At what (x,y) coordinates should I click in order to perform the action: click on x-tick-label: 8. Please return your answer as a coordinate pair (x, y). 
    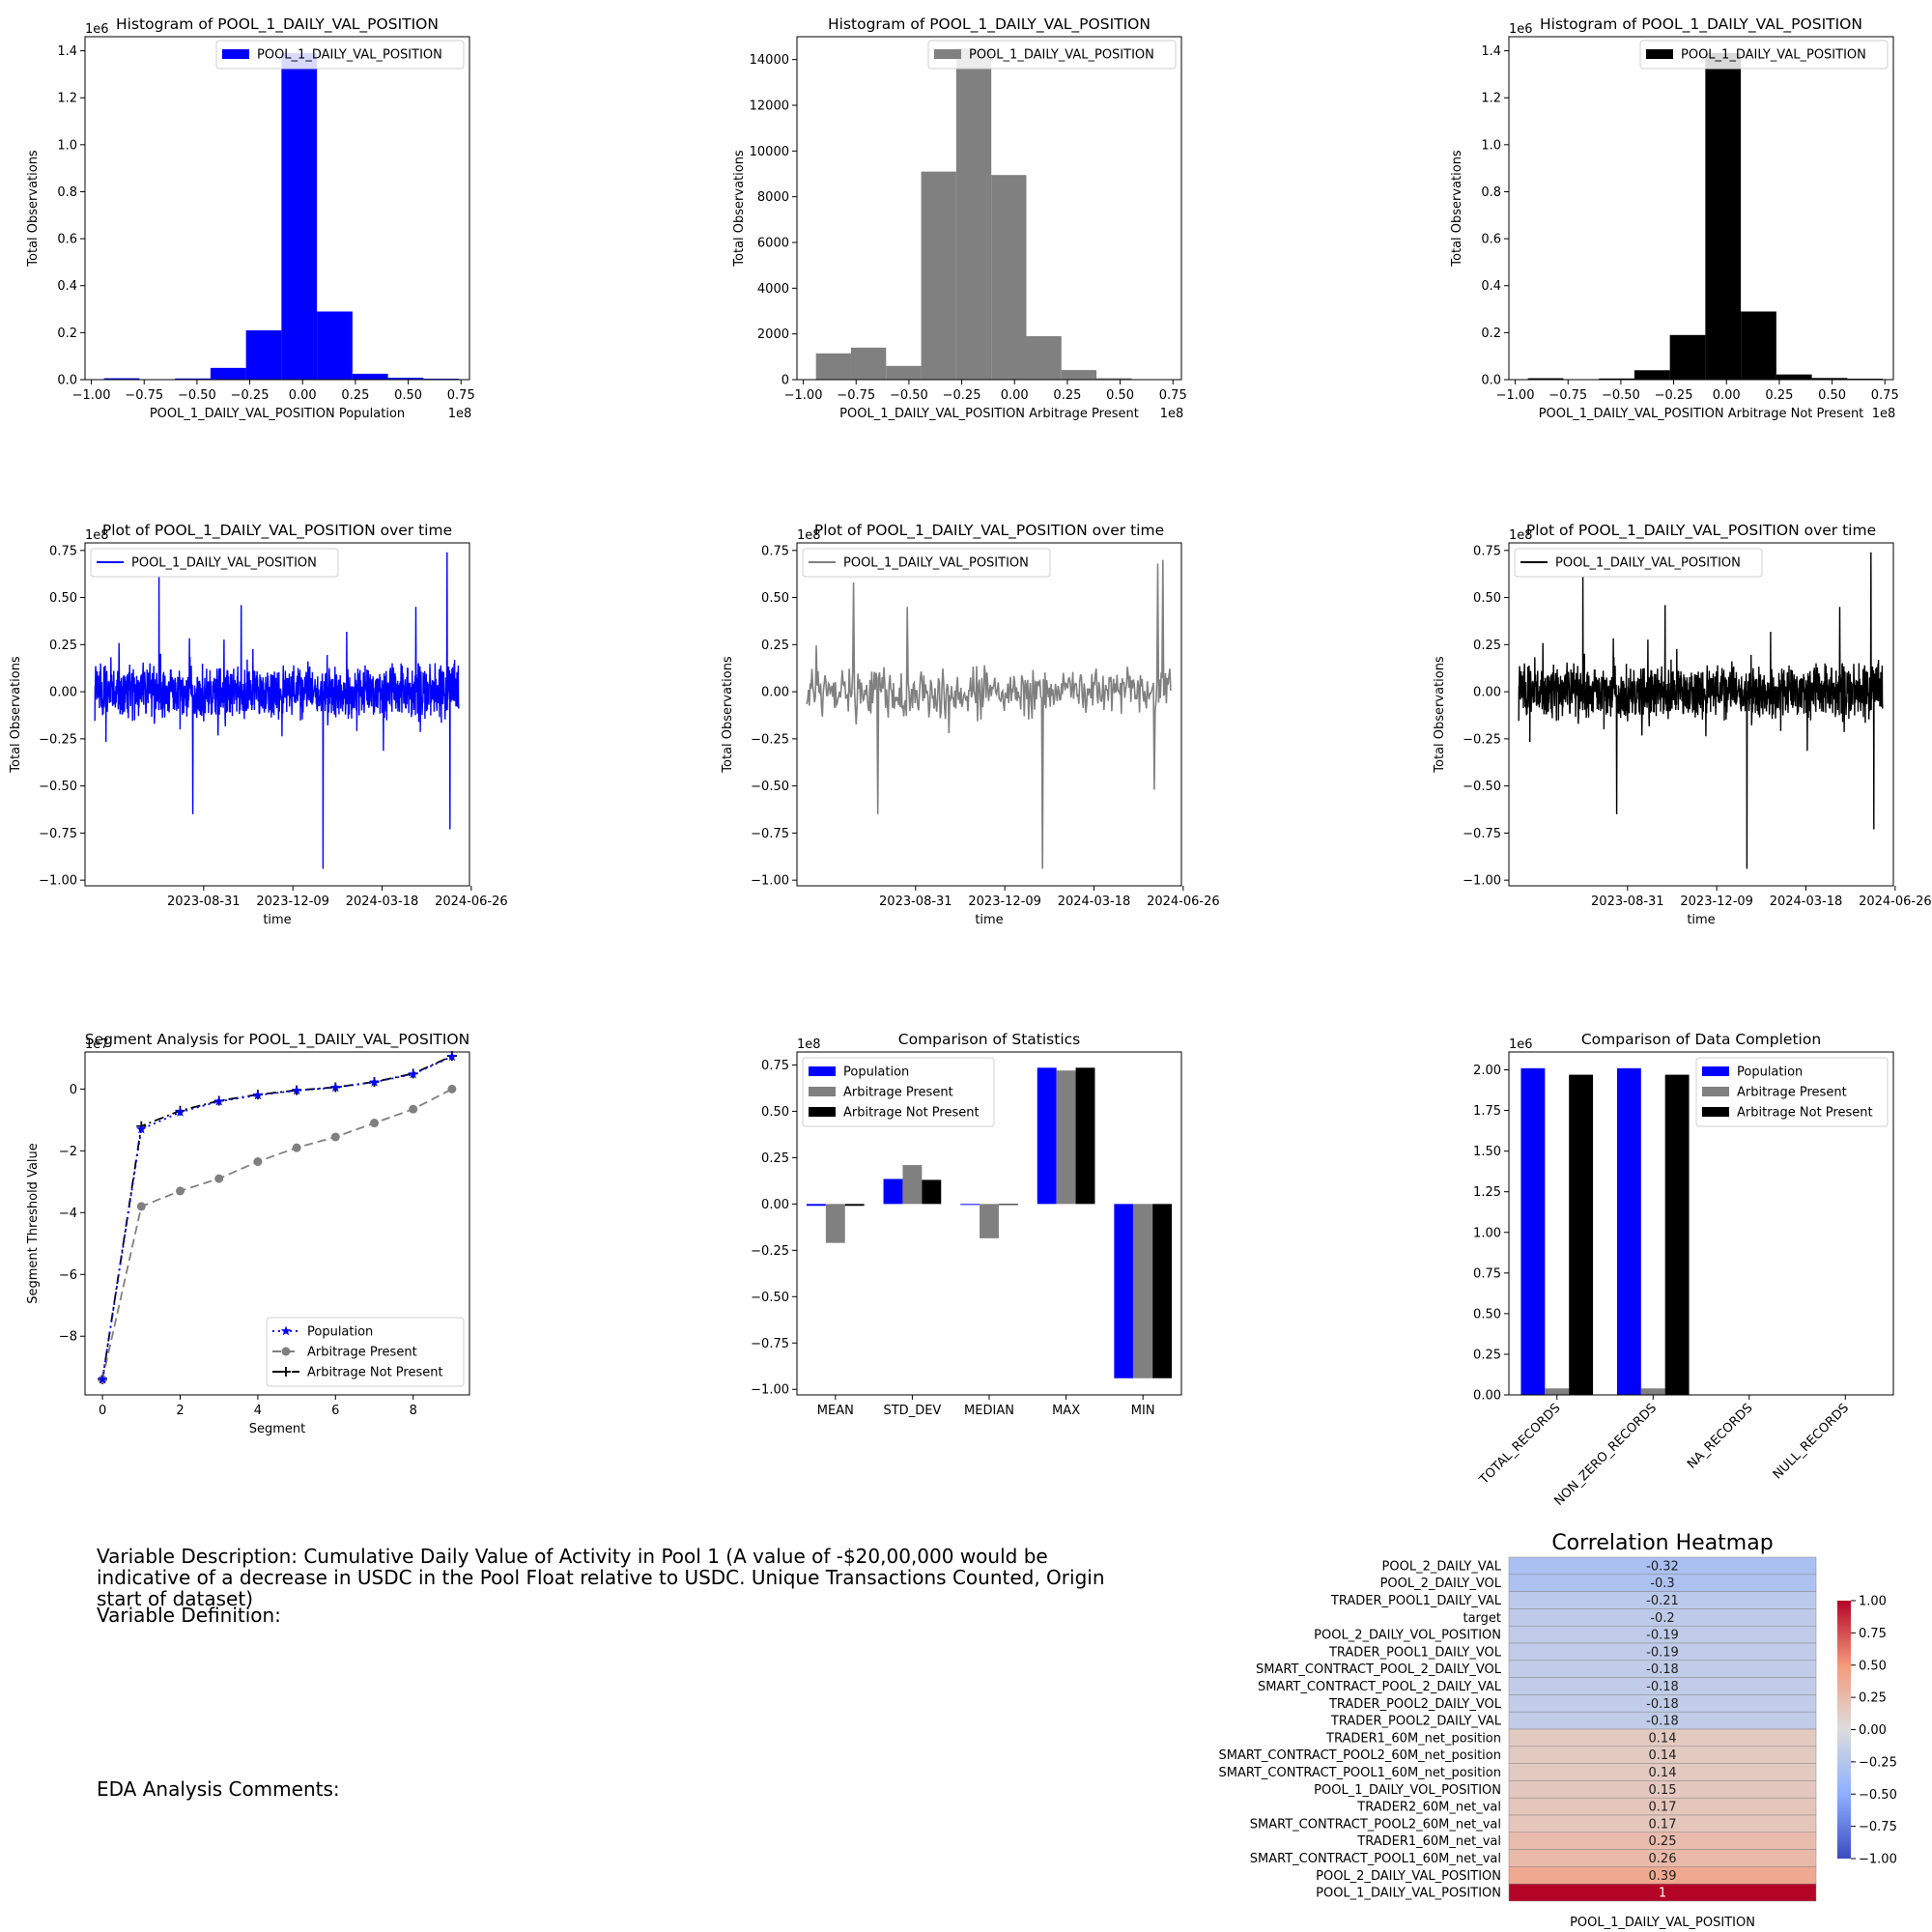
    Looking at the image, I should click on (413, 1411).